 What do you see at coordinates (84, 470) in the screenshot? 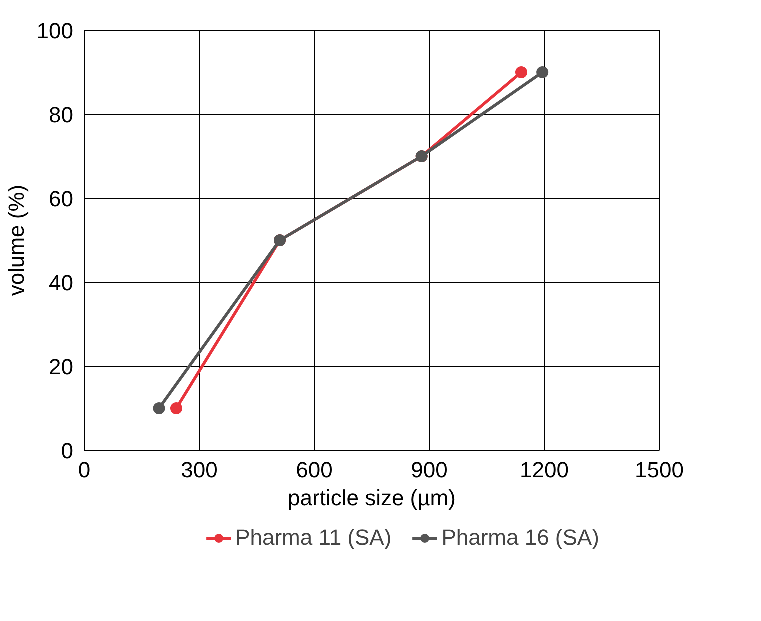
I see `x-tick-label: 0` at bounding box center [84, 470].